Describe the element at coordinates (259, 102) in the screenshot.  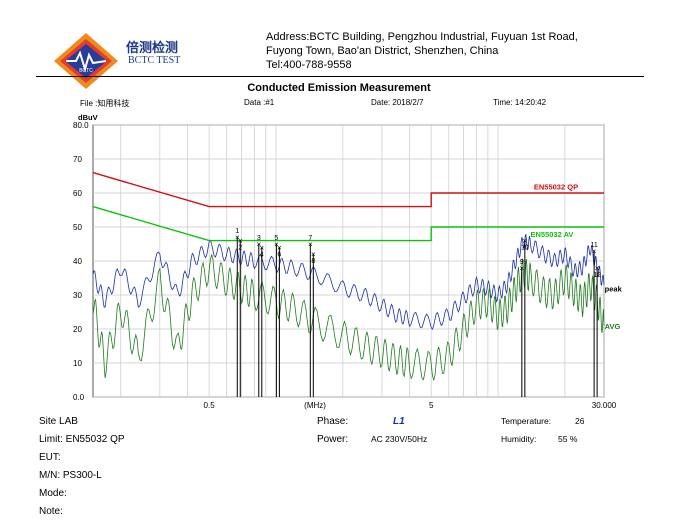
I see `data-label: Data :#1` at that location.